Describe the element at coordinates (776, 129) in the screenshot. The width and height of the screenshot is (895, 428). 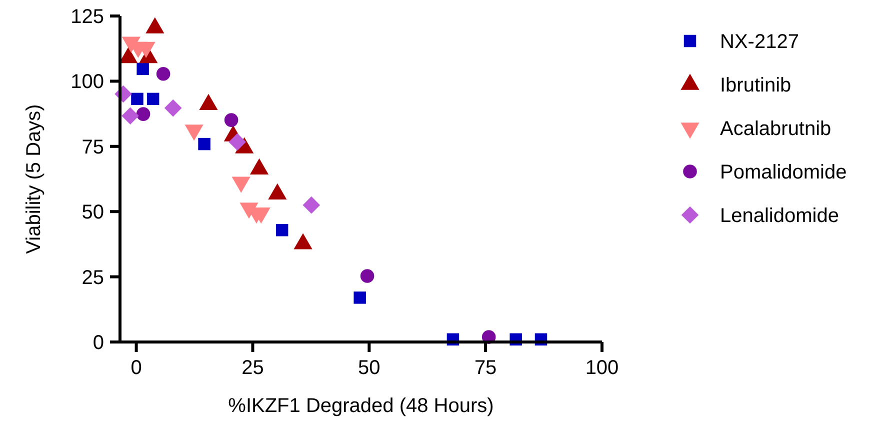
I see `legend-label: Acalabrutnib` at that location.